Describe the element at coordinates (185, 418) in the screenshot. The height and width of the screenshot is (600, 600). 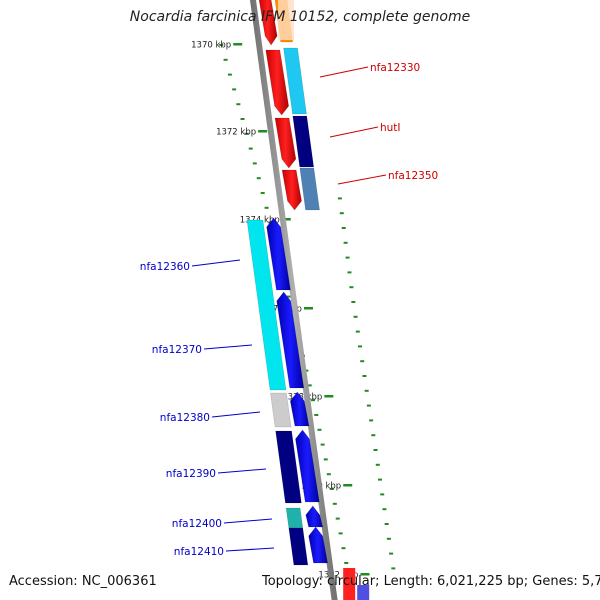
I see `gene-label: nfa12380` at that location.